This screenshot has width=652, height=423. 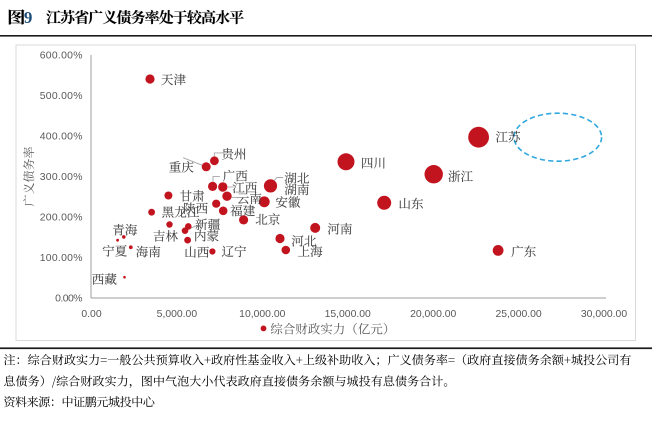 What do you see at coordinates (518, 314) in the screenshot?
I see `svg-text: 25,000.00` at bounding box center [518, 314].